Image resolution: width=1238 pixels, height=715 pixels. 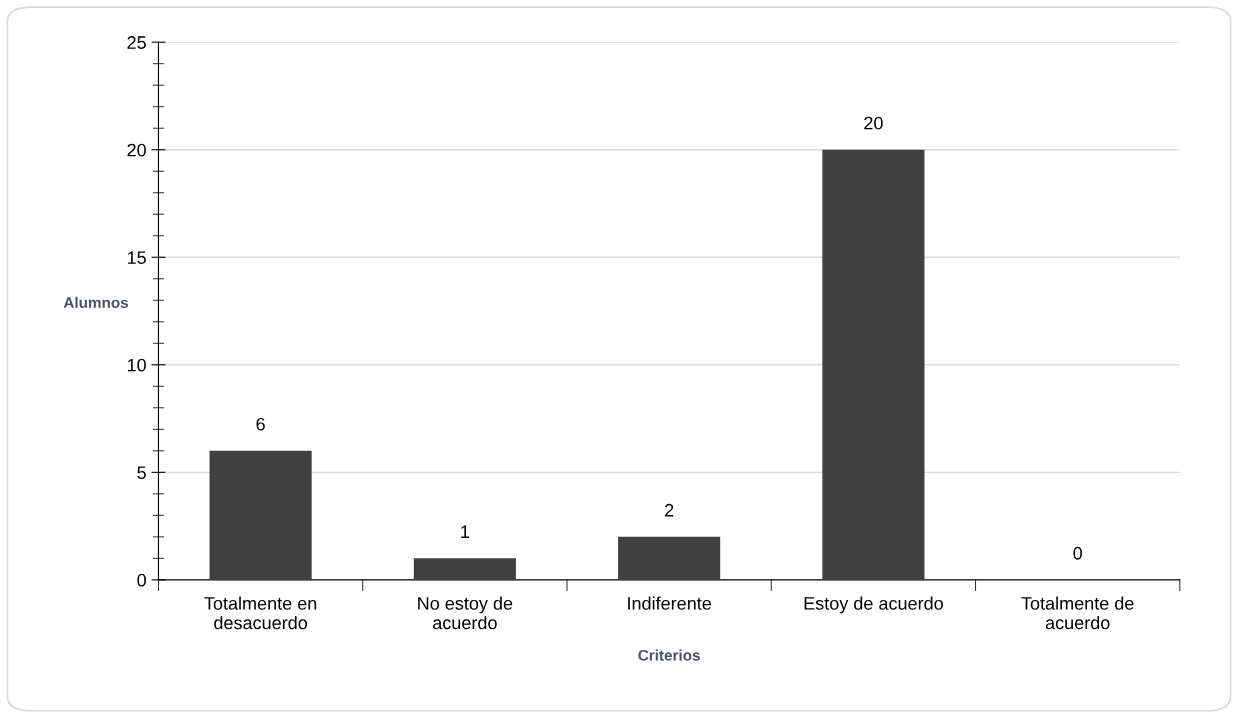 What do you see at coordinates (669, 655) in the screenshot?
I see `x-axis-title: Criterios` at bounding box center [669, 655].